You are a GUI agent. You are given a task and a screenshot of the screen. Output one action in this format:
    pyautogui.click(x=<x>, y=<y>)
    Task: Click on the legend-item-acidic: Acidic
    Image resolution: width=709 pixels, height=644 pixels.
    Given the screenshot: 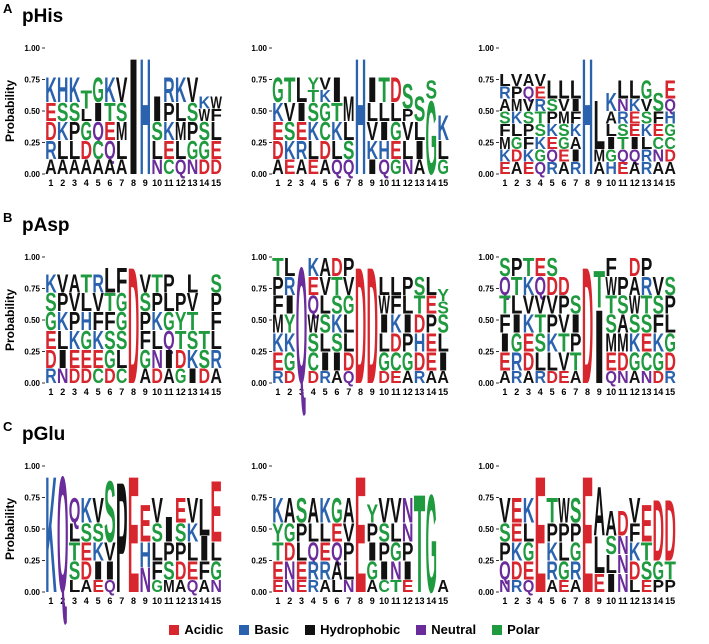 What is the action you would take?
    pyautogui.click(x=196, y=629)
    